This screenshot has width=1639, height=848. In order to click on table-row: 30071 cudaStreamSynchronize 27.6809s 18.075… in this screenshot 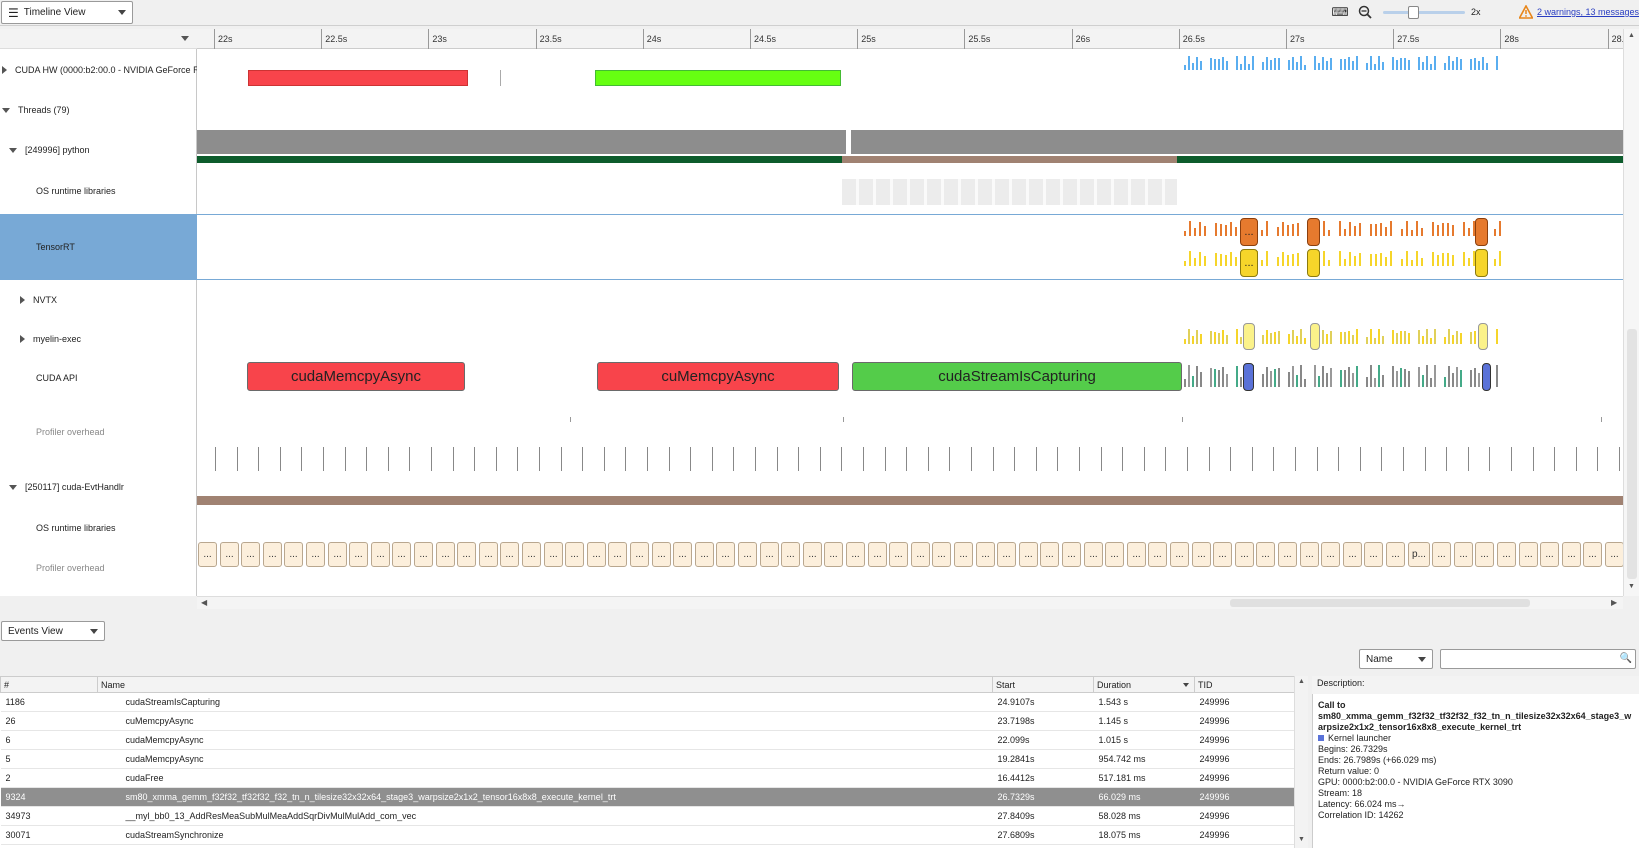, I will do `click(647, 835)`.